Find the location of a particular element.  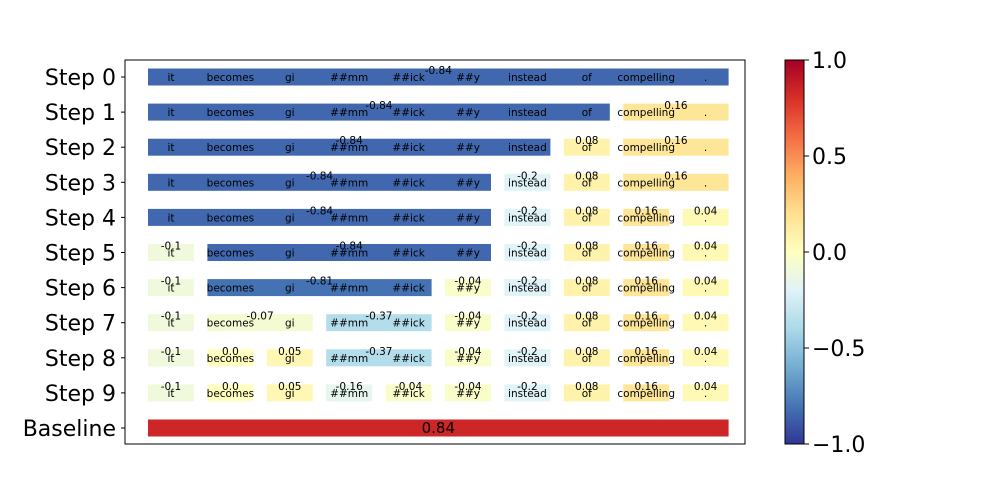

colorbar-tick-label: −0.5 is located at coordinates (838, 349).